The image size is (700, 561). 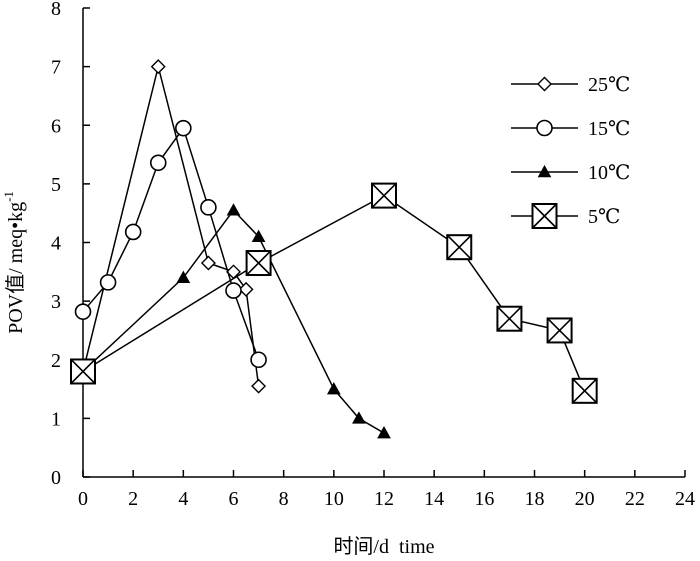 What do you see at coordinates (535, 499) in the screenshot?
I see `x-tick-label: 18` at bounding box center [535, 499].